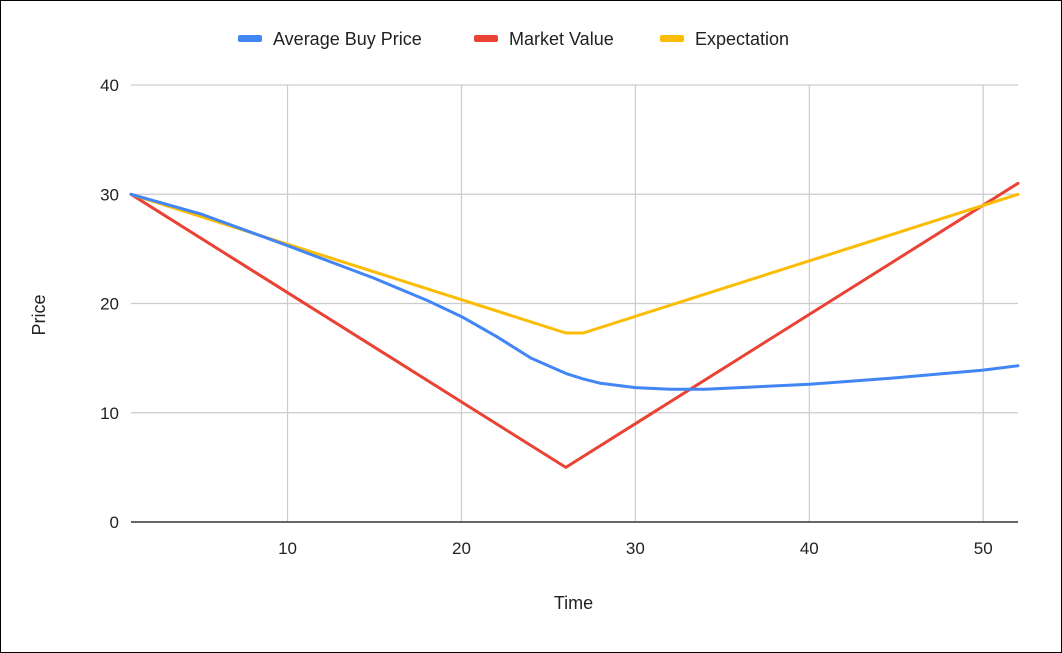 The image size is (1062, 653). I want to click on legend-swatch-expectation, so click(672, 38).